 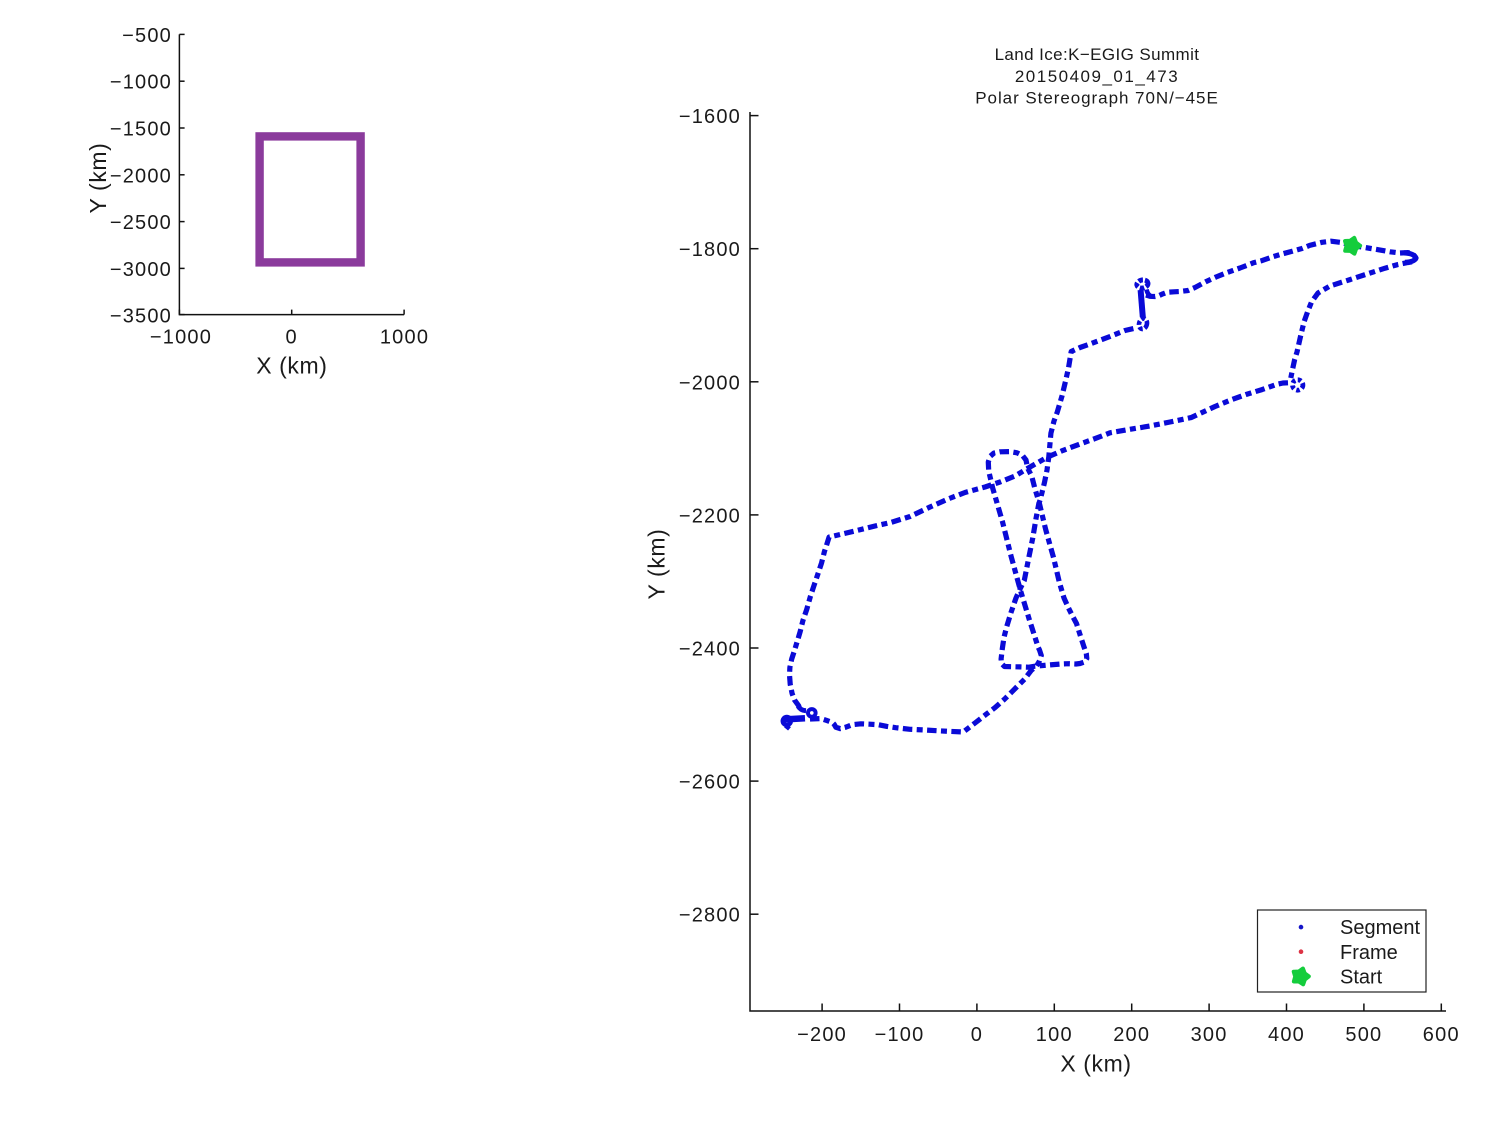 What do you see at coordinates (1369, 953) in the screenshot?
I see `svg-text: Frame` at bounding box center [1369, 953].